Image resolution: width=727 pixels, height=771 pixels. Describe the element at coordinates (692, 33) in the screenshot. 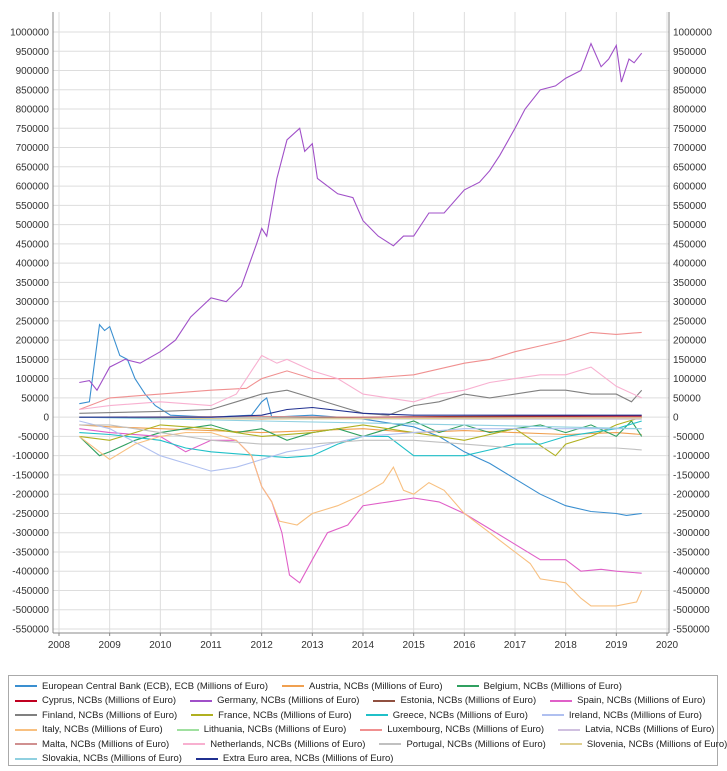

I see `y-tick-label-right: 1000000` at that location.